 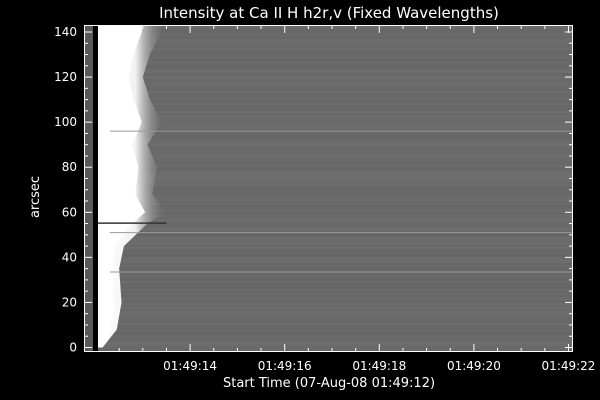 What do you see at coordinates (35, 197) in the screenshot?
I see `y-axis-title: arcsec` at bounding box center [35, 197].